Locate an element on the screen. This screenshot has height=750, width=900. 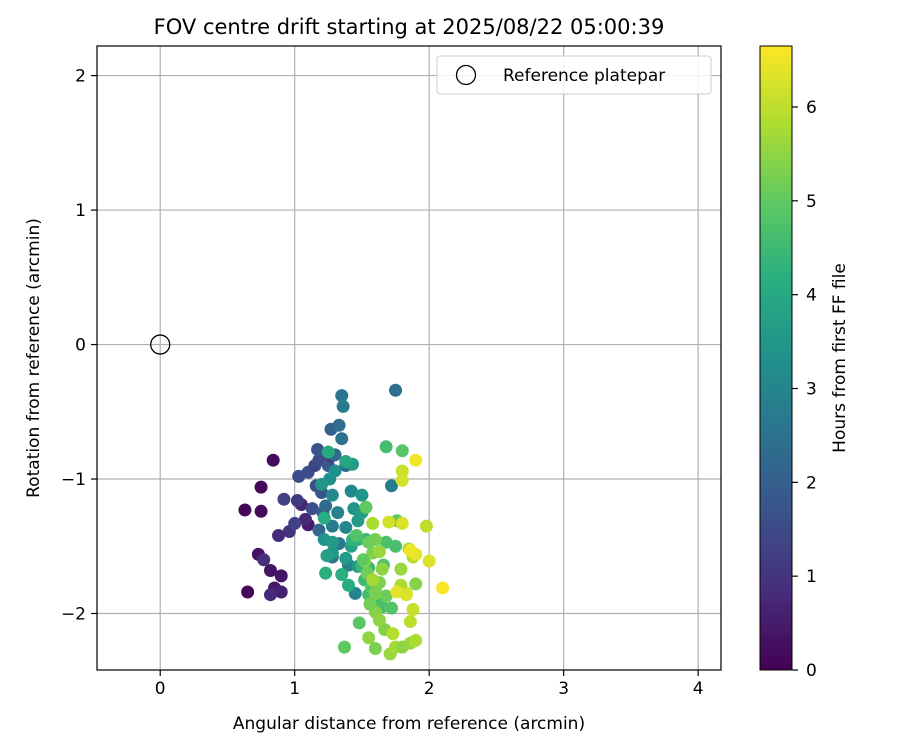
legend: Reference platepar is located at coordinates (574, 75).